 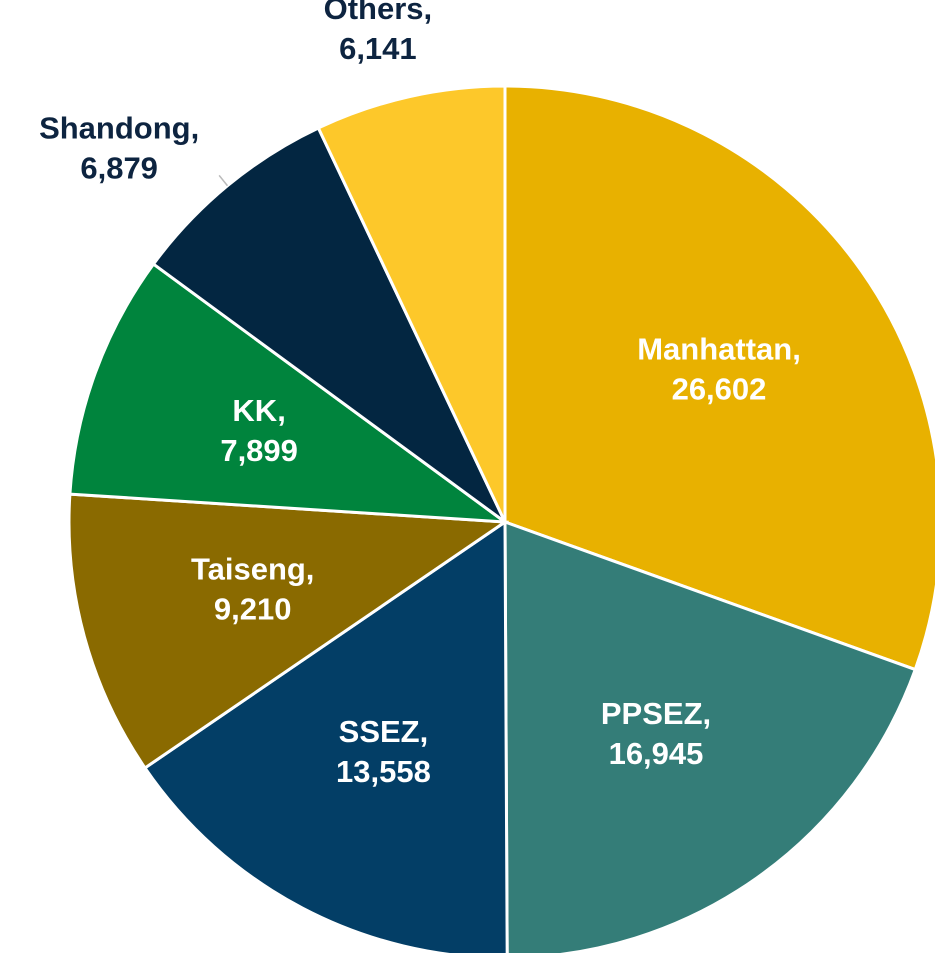 I want to click on slice-label: Taiseng,, so click(x=252, y=568).